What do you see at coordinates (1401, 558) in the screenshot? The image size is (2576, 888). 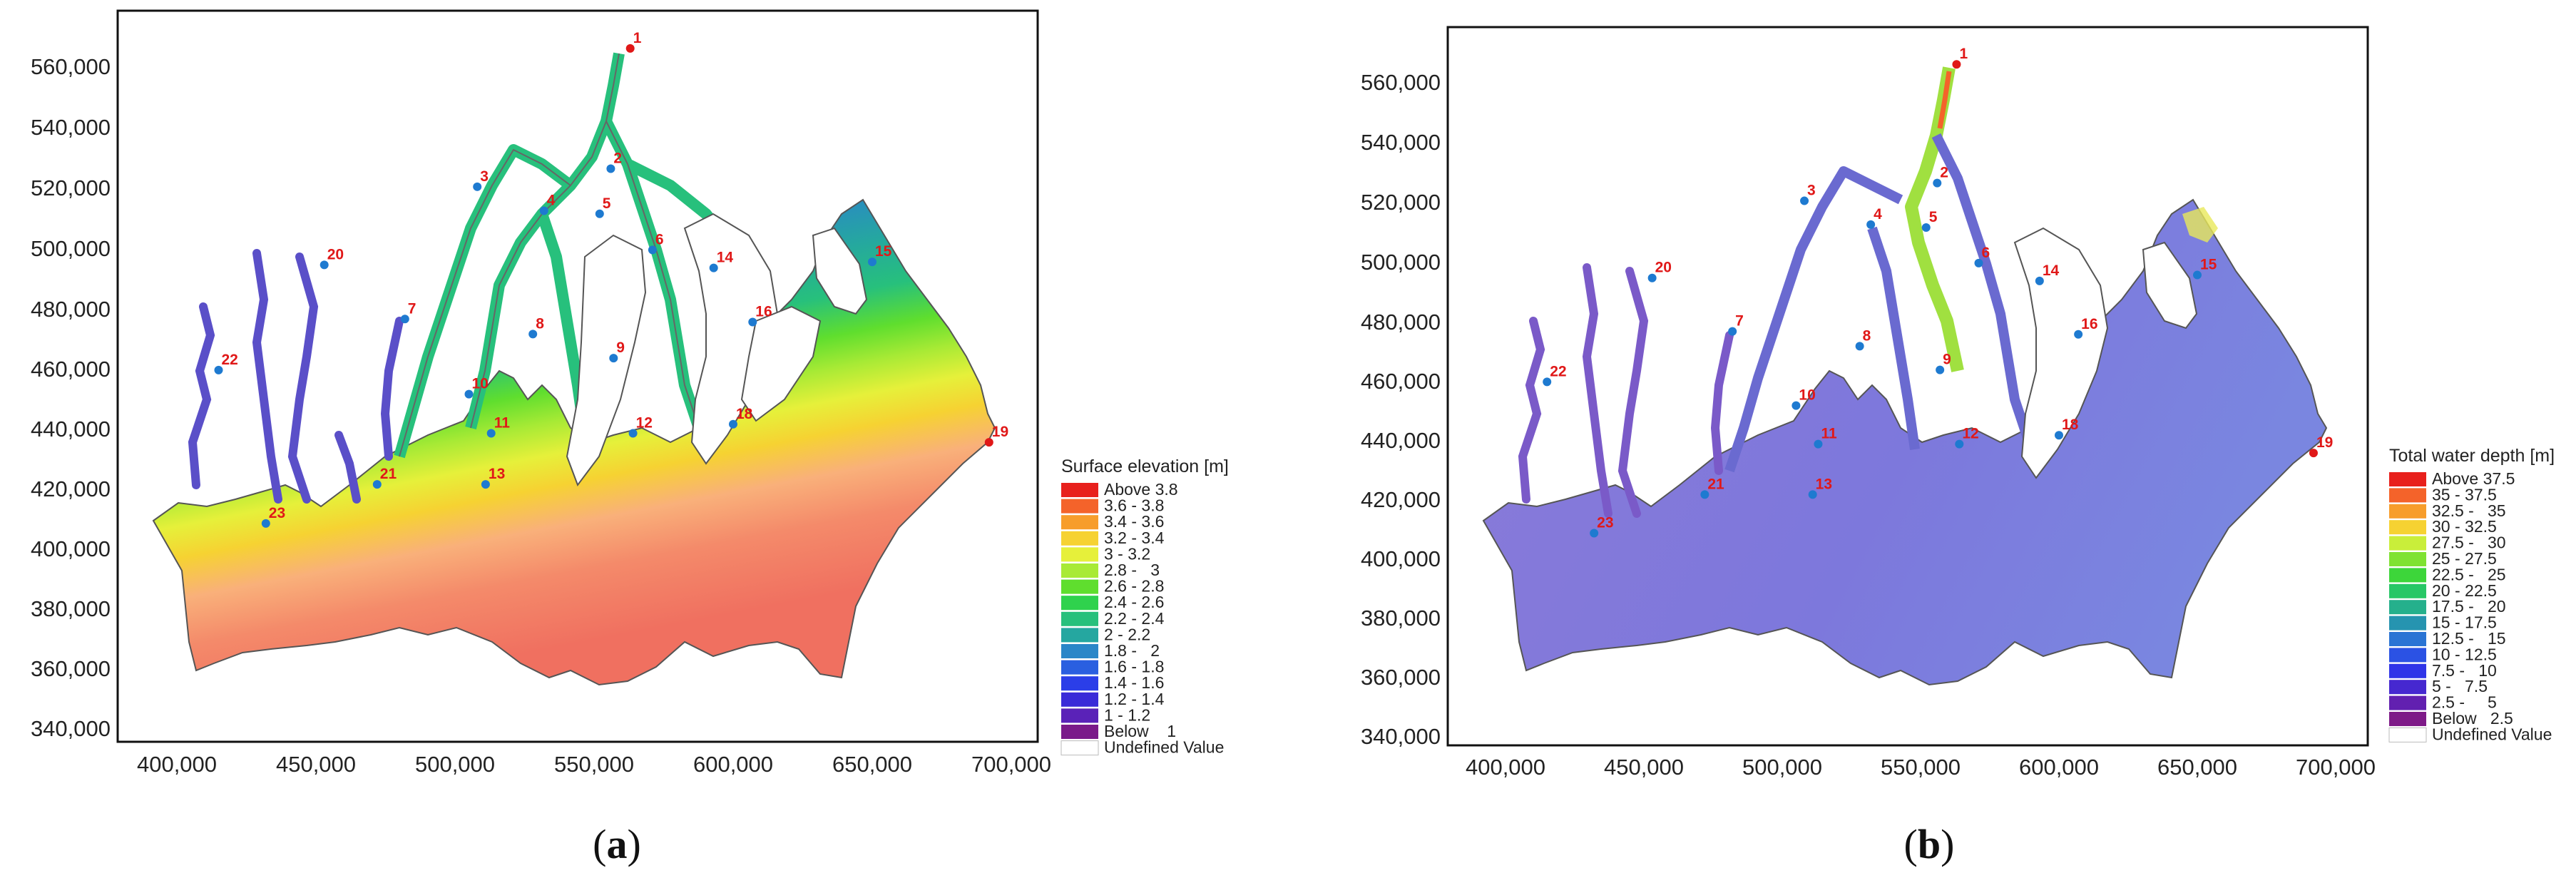 I see `y-tick: 400,000` at bounding box center [1401, 558].